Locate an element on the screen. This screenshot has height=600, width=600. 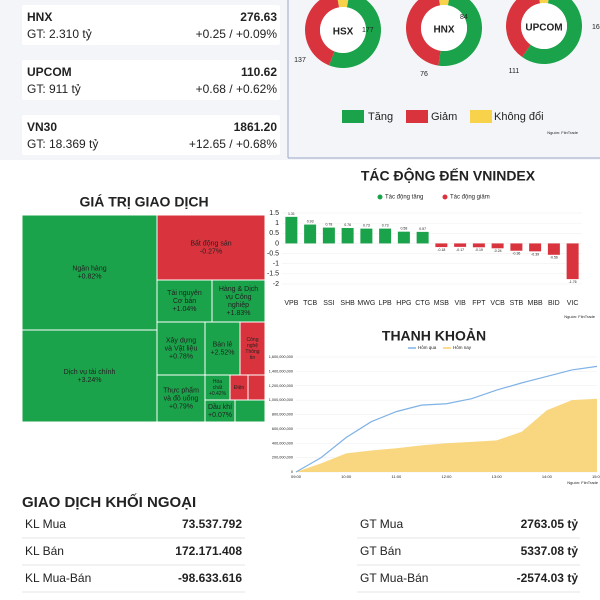
legend-label: Giảm is located at coordinates (444, 117).